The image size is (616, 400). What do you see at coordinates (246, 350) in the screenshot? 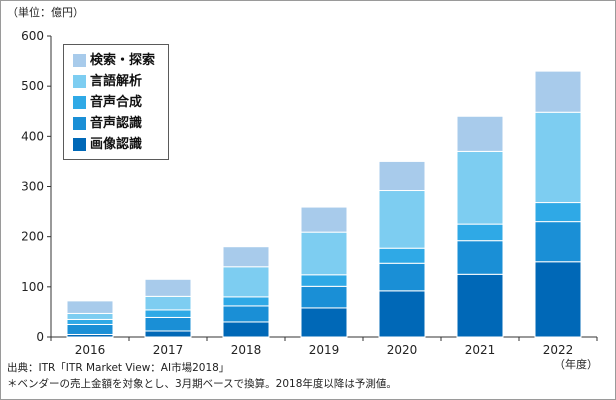
I see `x-tick-label: 2018` at bounding box center [246, 350].